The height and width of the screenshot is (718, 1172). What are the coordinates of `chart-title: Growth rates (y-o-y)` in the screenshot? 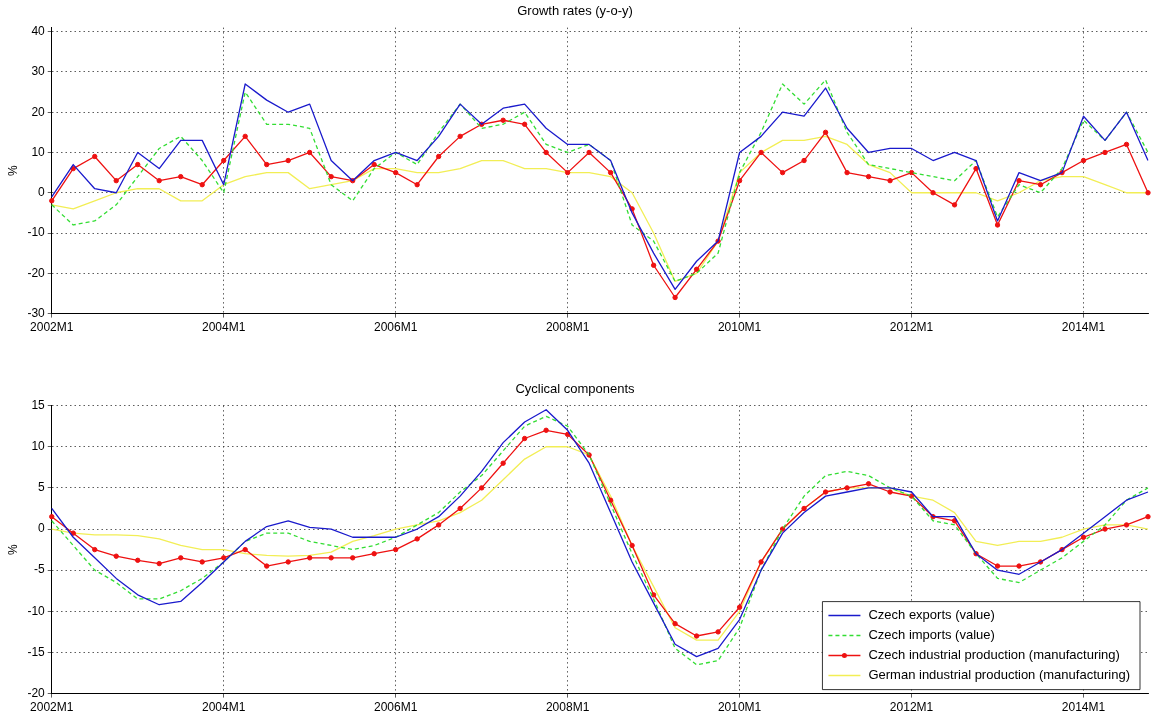 It's located at (575, 11).